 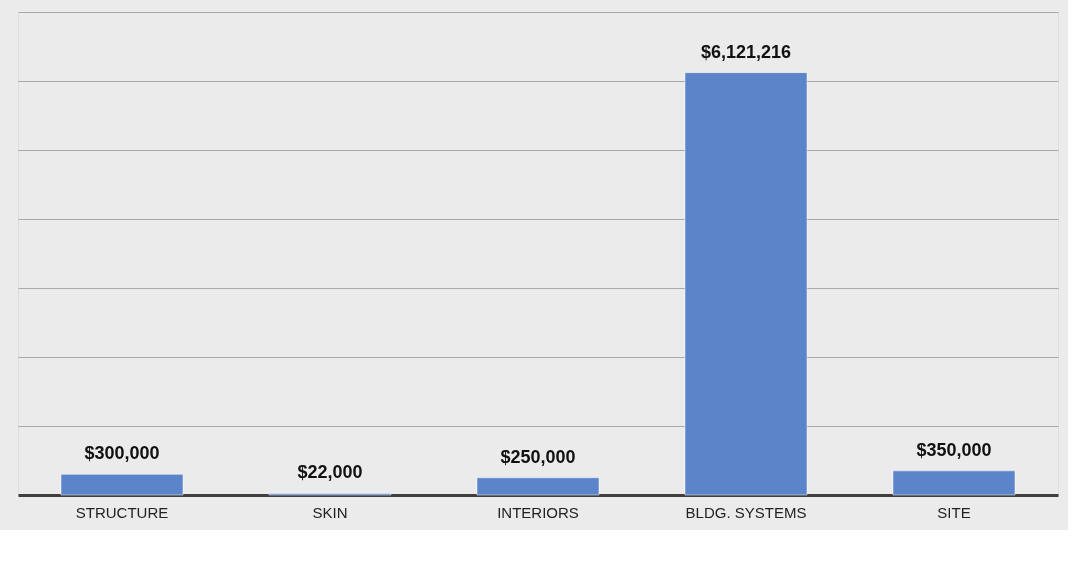 What do you see at coordinates (746, 512) in the screenshot?
I see `x-tick-label: BLDG. SYSTEMS` at bounding box center [746, 512].